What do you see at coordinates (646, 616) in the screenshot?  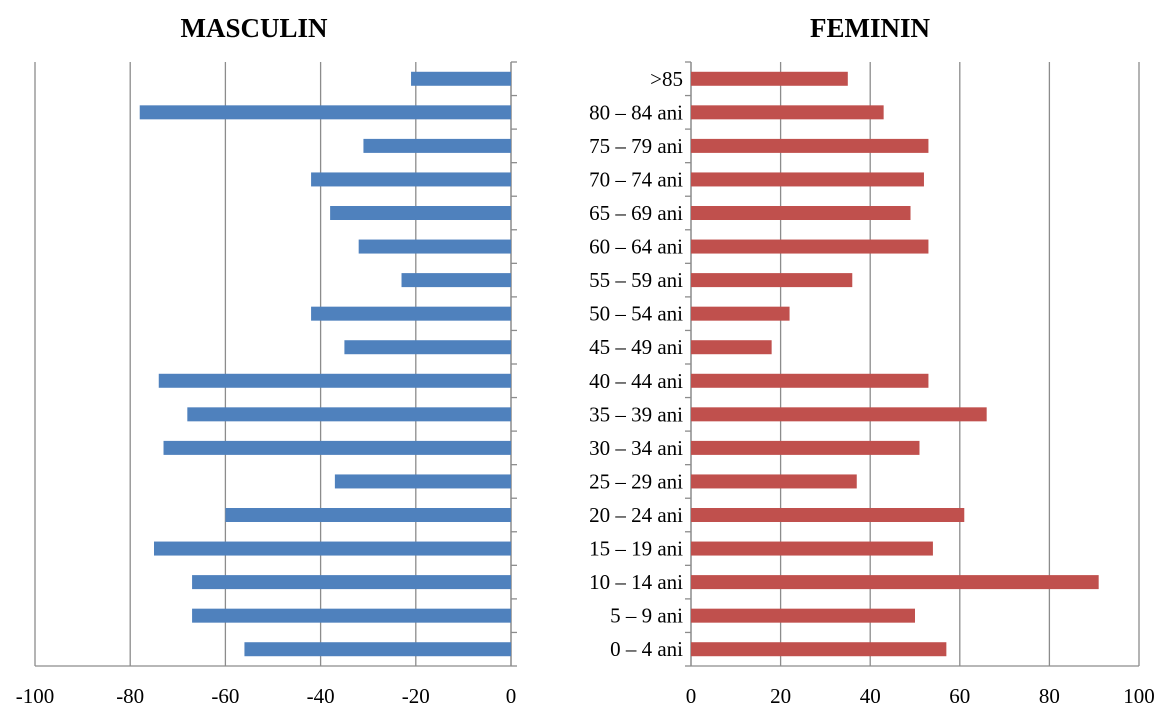 I see `age-group-label: 5 – 9 ani` at bounding box center [646, 616].